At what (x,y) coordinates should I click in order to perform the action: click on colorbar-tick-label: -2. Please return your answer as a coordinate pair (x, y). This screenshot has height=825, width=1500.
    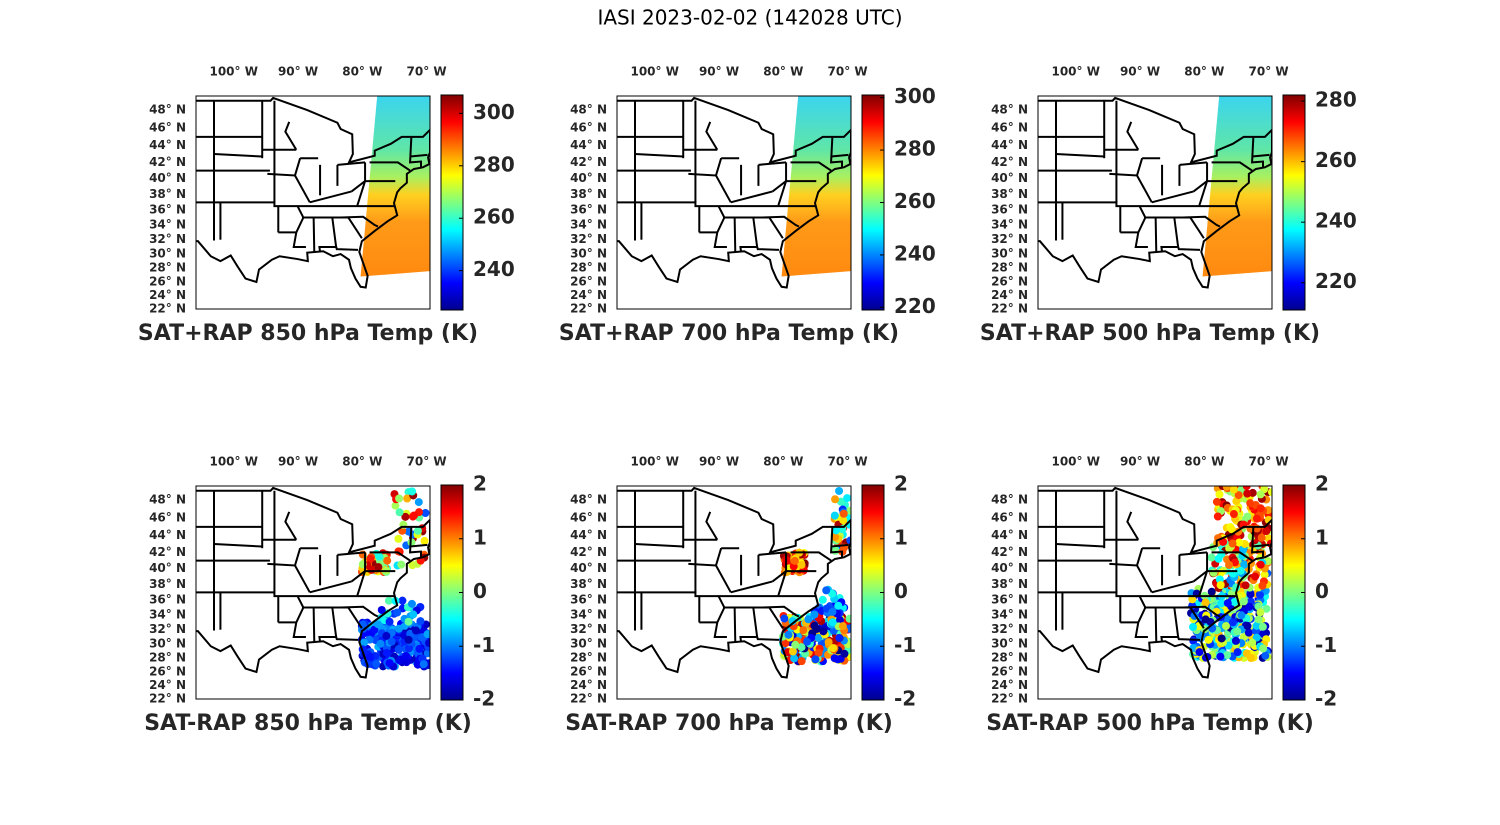
    Looking at the image, I should click on (1326, 699).